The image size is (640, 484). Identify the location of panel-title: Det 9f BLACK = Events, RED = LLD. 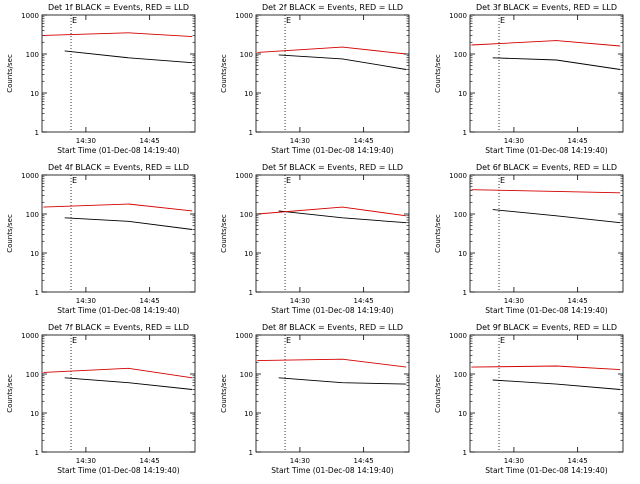
(546, 327).